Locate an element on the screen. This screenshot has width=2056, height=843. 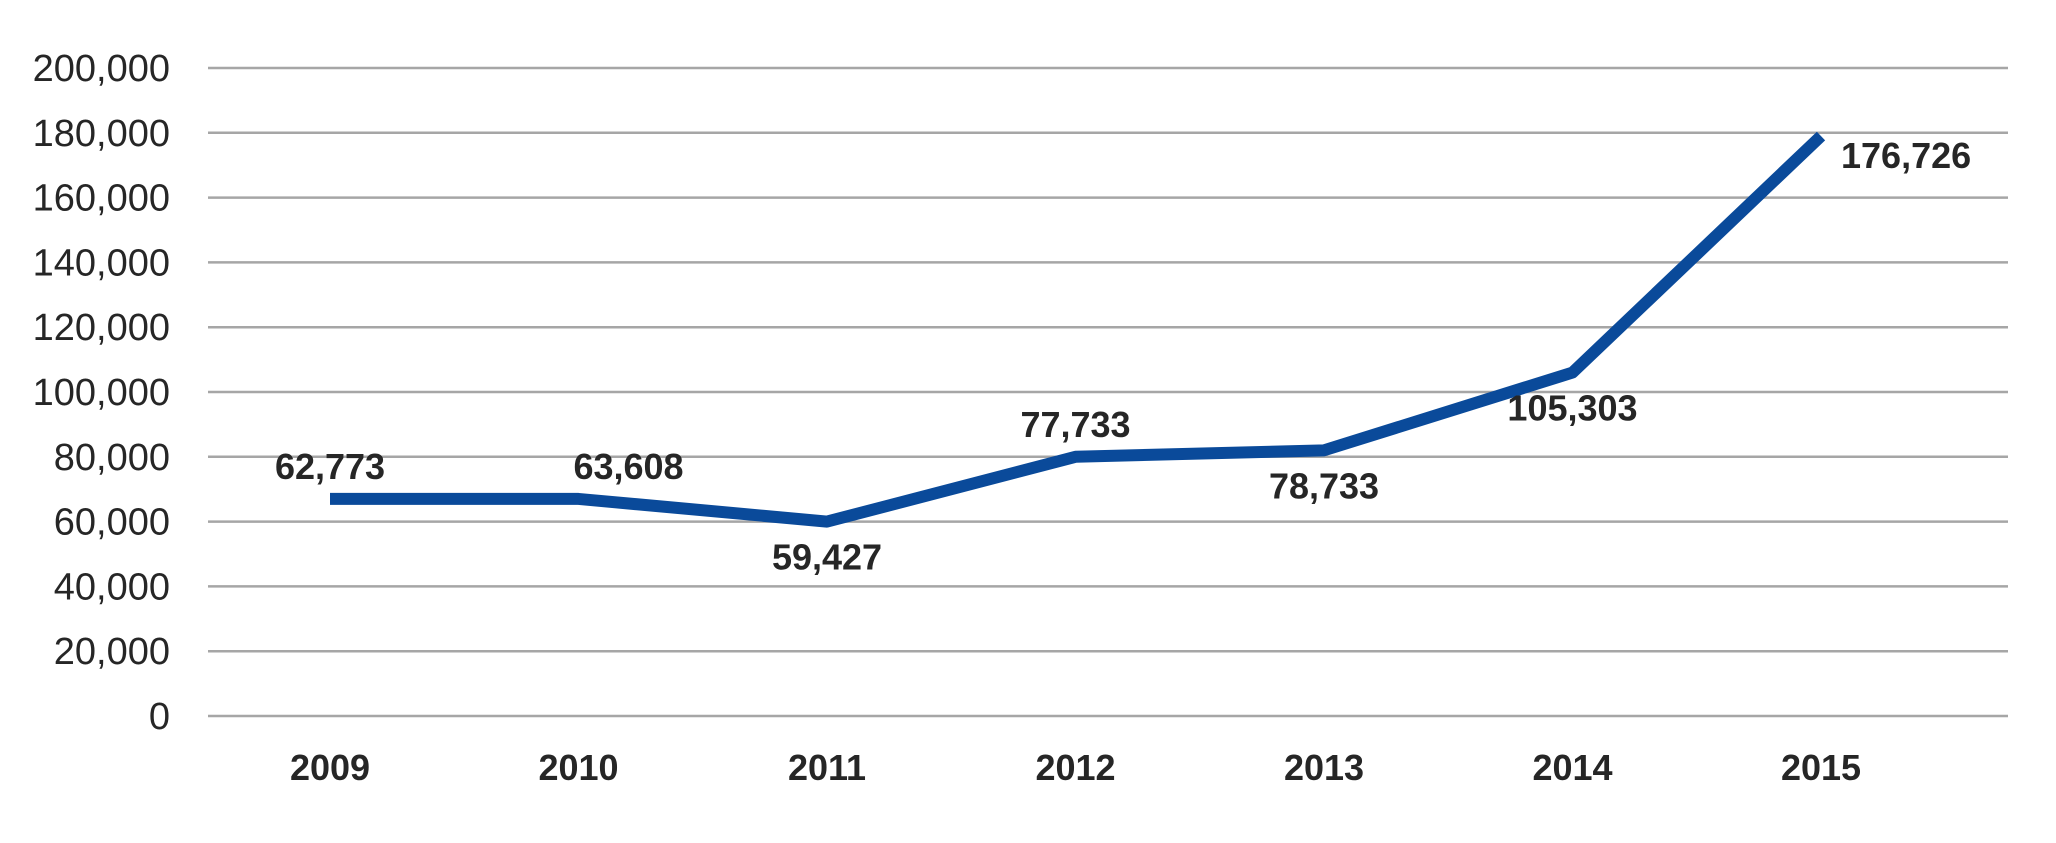
y-axis-tick-label: 140,000 is located at coordinates (101, 263).